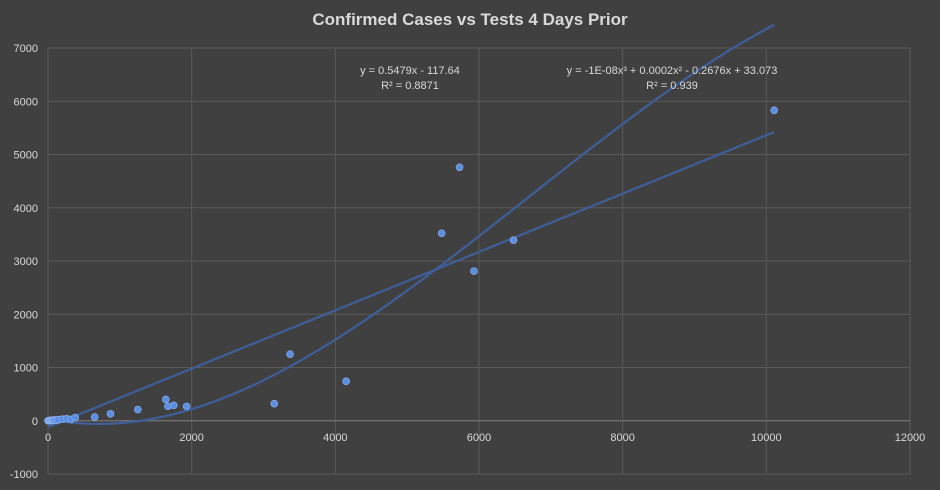 This screenshot has height=490, width=940. What do you see at coordinates (26, 369) in the screenshot?
I see `y-tick-label: 1000` at bounding box center [26, 369].